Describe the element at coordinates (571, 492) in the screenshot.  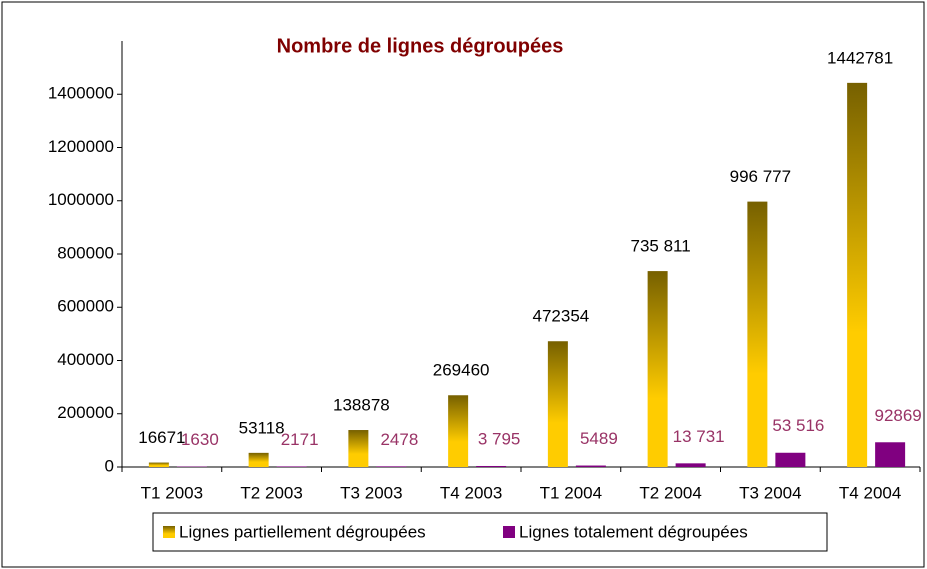
I see `x-tick-label: T1 2004` at that location.